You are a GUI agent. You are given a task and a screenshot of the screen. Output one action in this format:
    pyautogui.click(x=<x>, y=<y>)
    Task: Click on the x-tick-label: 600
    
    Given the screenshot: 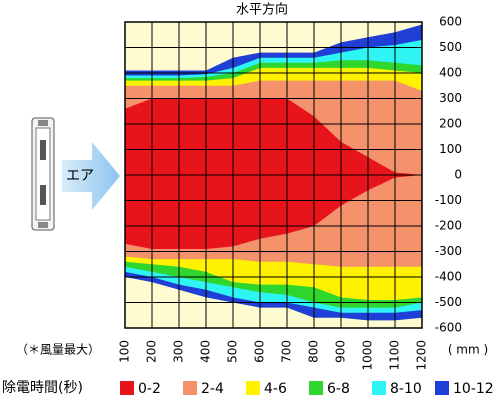 What is the action you would take?
    pyautogui.click(x=260, y=351)
    